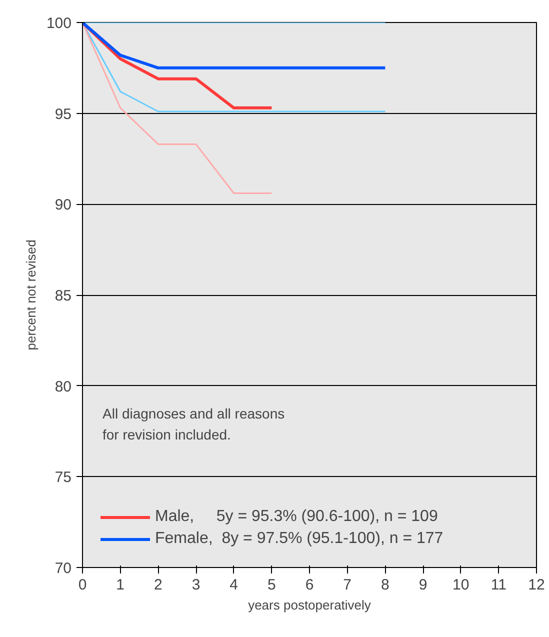 This screenshot has width=549, height=637. I want to click on y-tick-label: 90, so click(63, 205).